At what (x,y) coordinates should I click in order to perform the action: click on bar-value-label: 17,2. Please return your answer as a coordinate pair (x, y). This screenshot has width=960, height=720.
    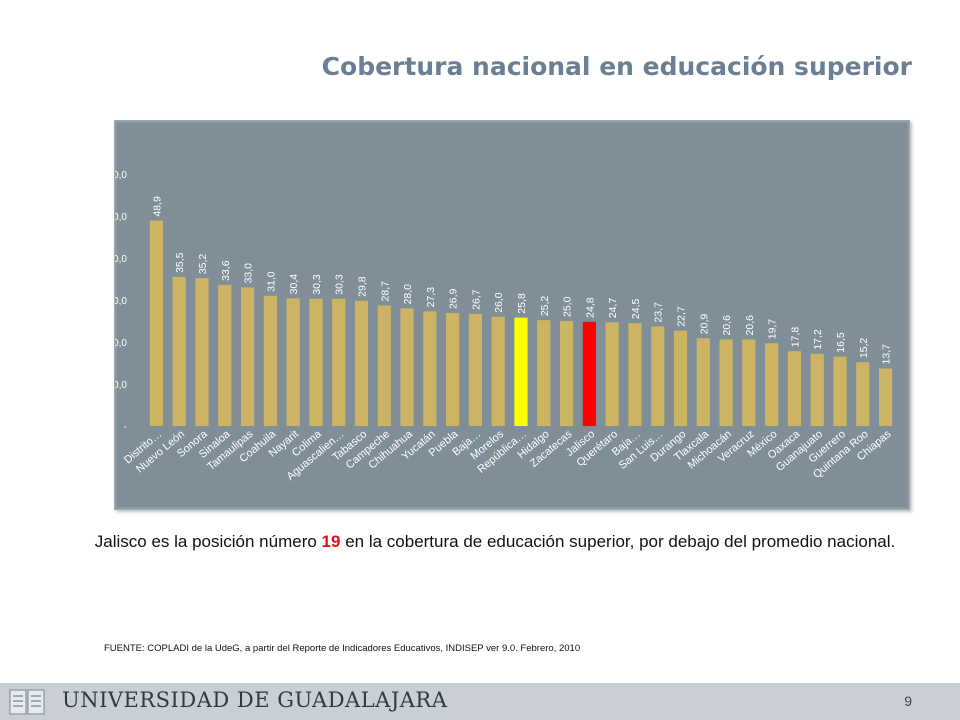
    Looking at the image, I should click on (818, 339).